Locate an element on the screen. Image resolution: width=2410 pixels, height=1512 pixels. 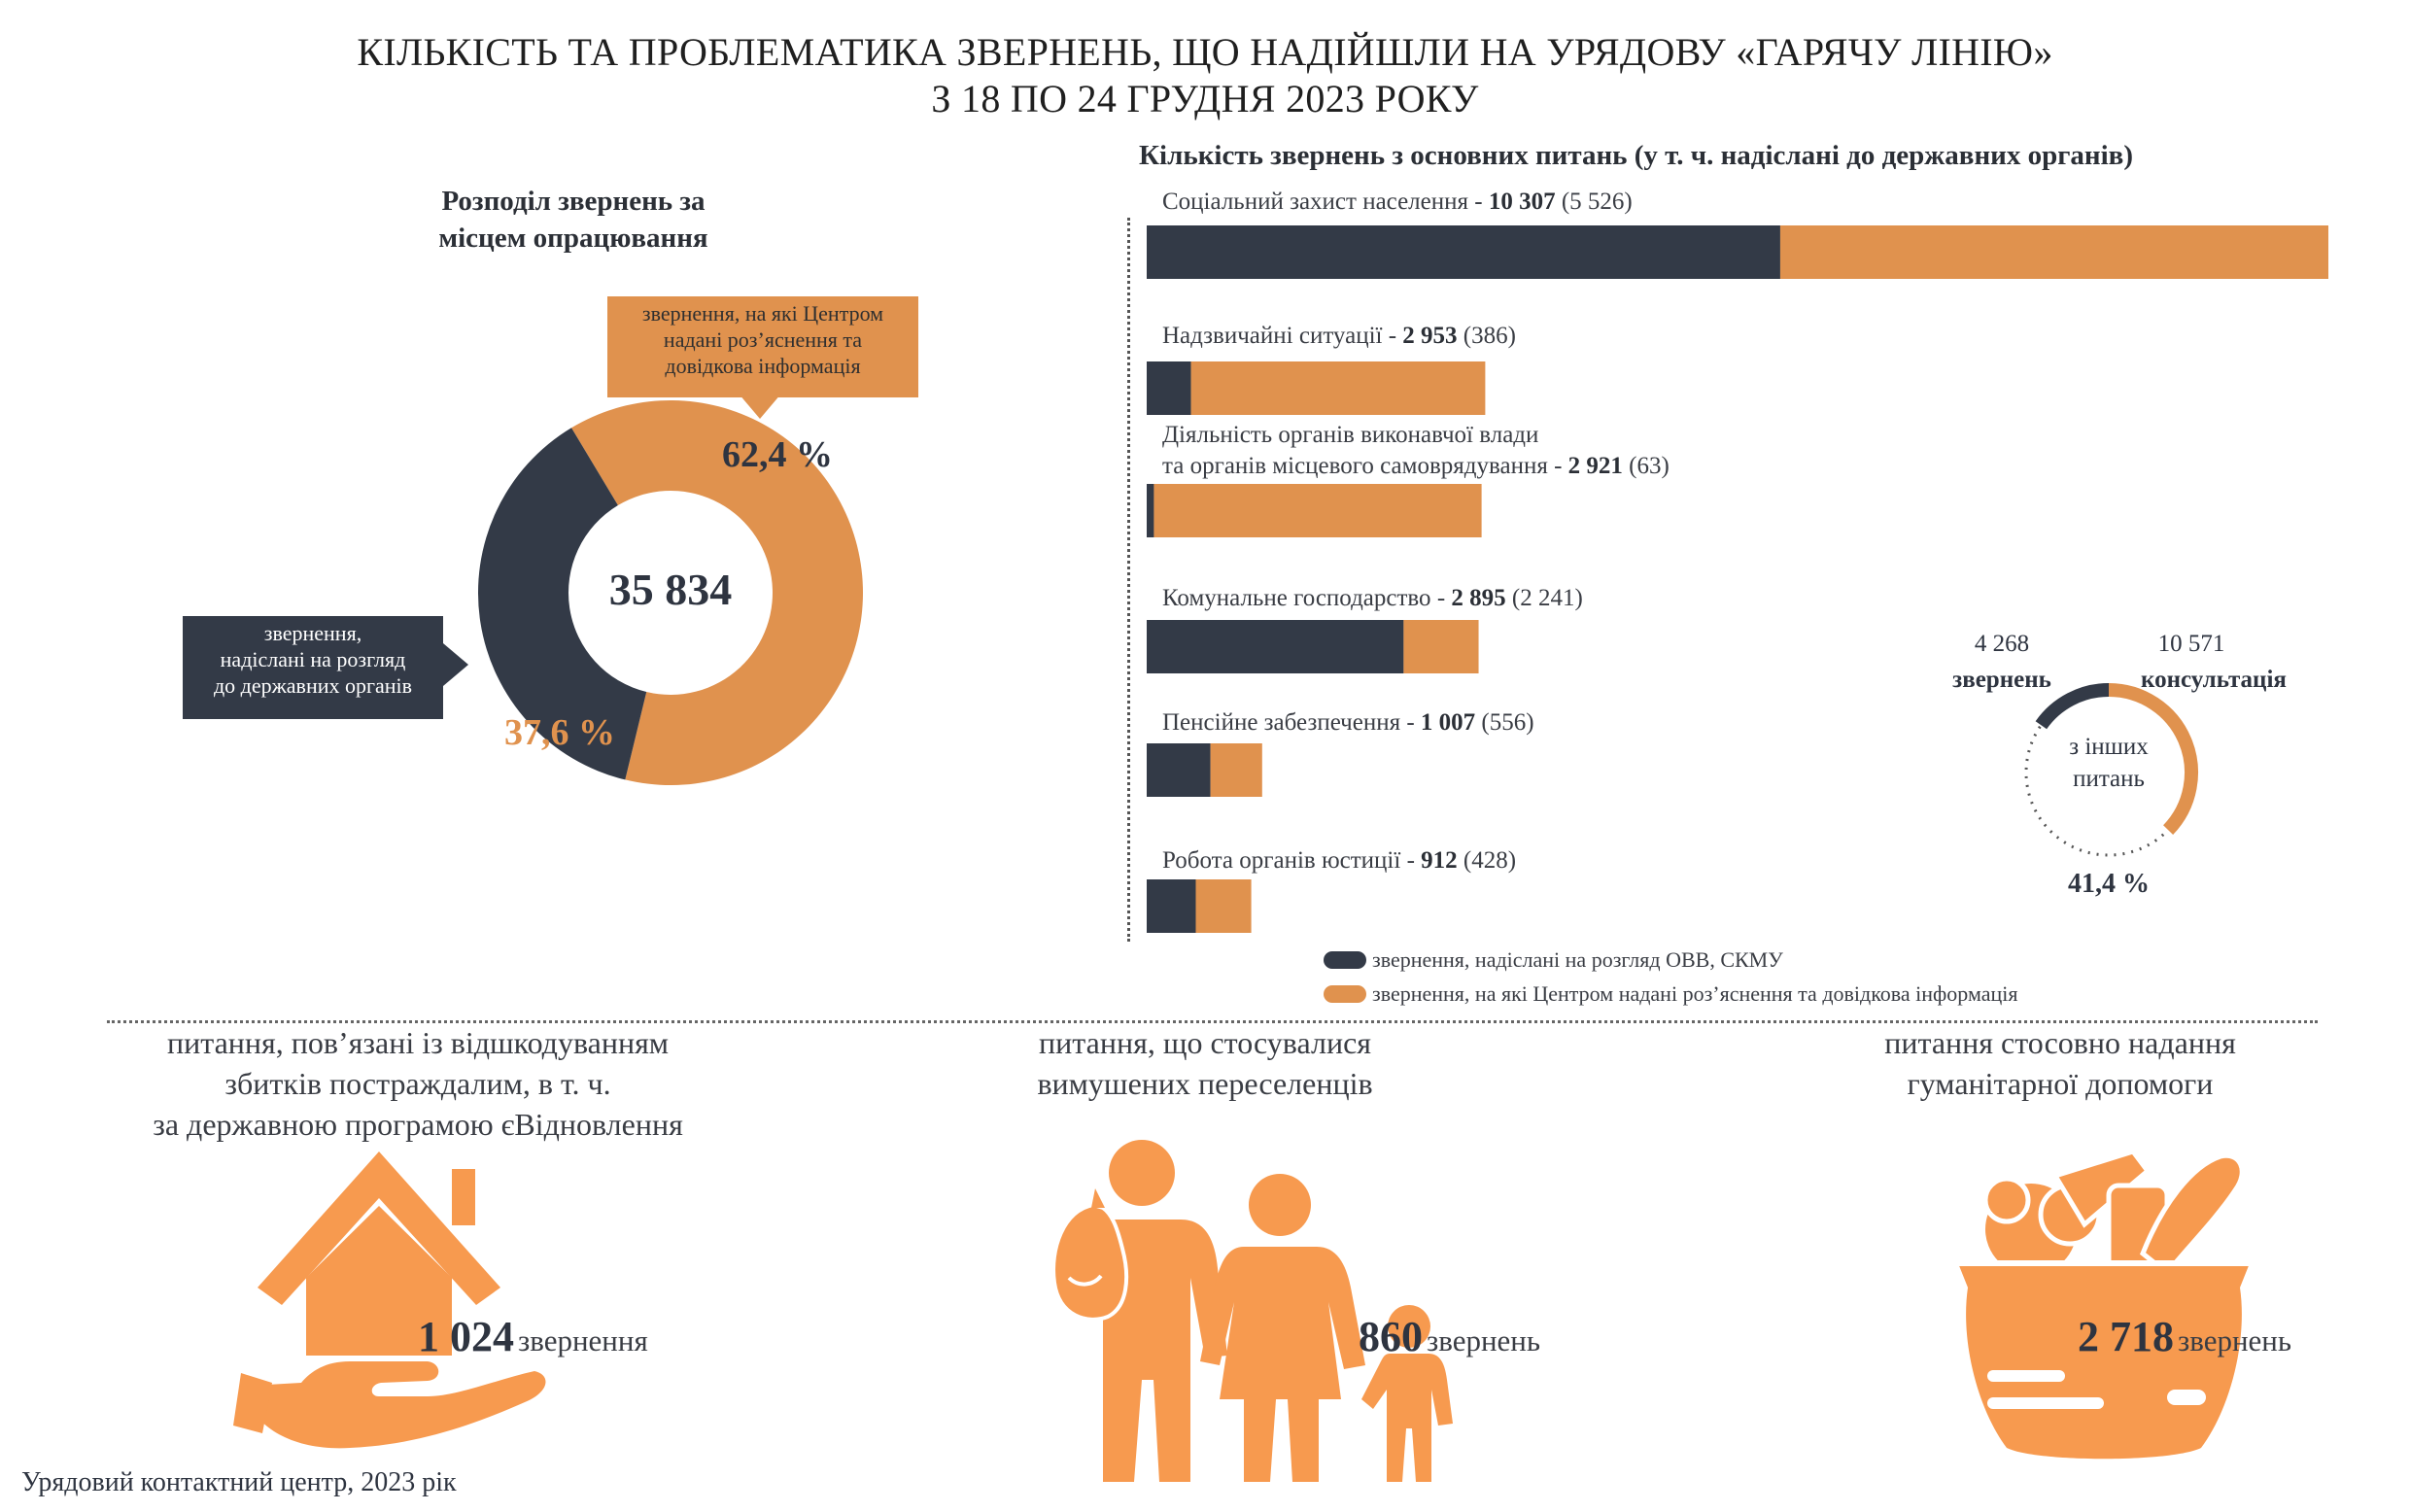
bar-sent-utilities: (2 241) is located at coordinates (1547, 598).